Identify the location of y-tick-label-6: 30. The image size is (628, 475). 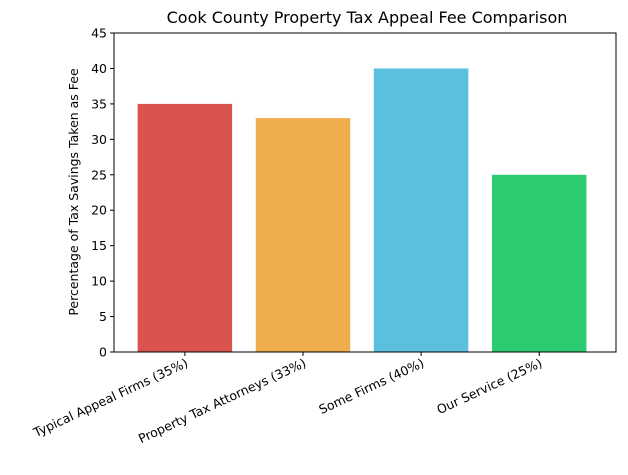
(99, 139).